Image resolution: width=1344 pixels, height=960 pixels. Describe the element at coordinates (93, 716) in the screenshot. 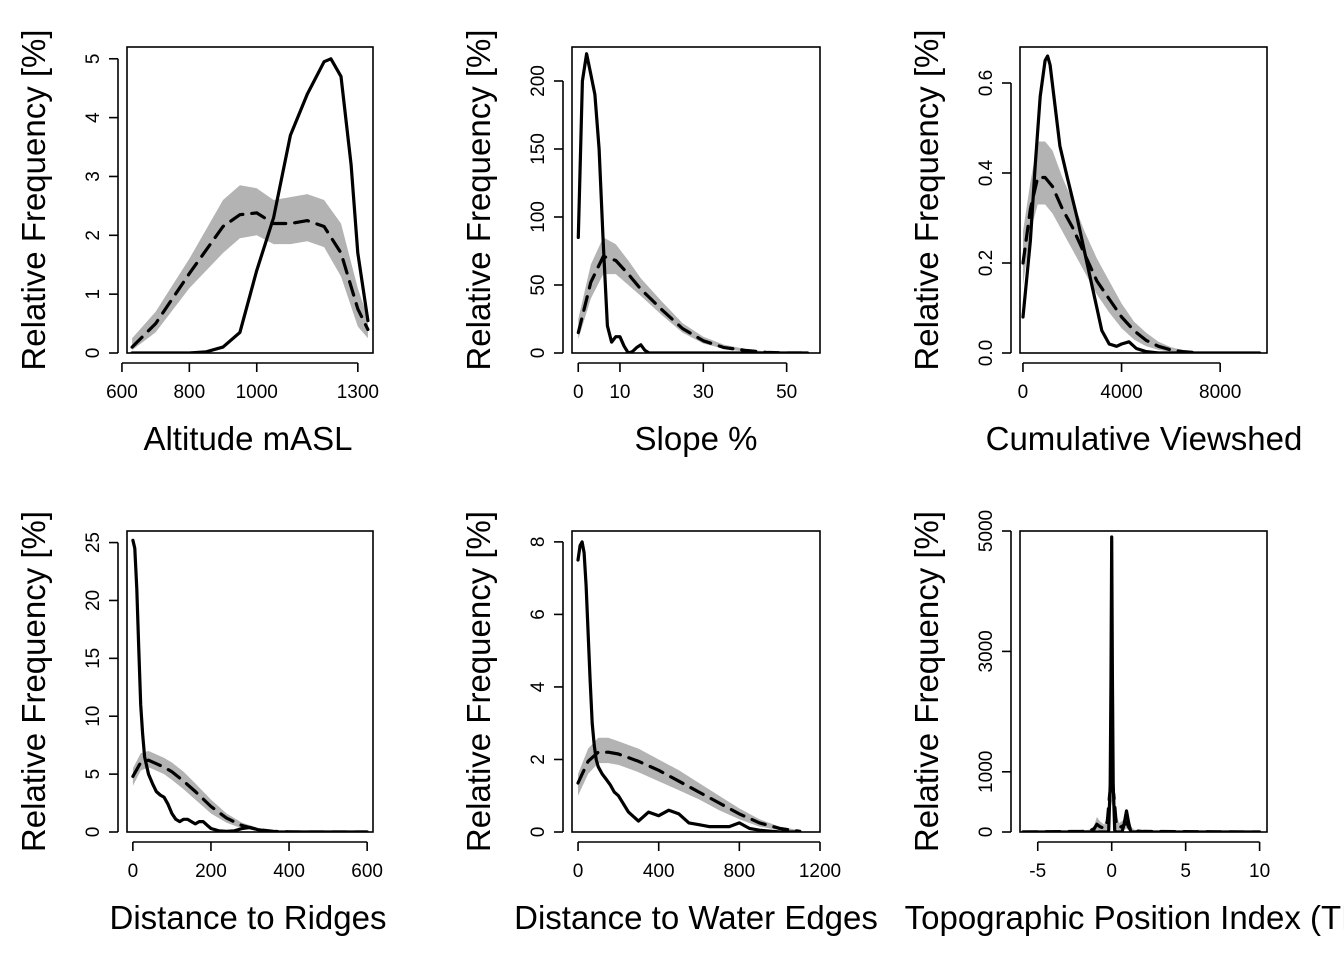

I see `y-tick-label: 10` at that location.